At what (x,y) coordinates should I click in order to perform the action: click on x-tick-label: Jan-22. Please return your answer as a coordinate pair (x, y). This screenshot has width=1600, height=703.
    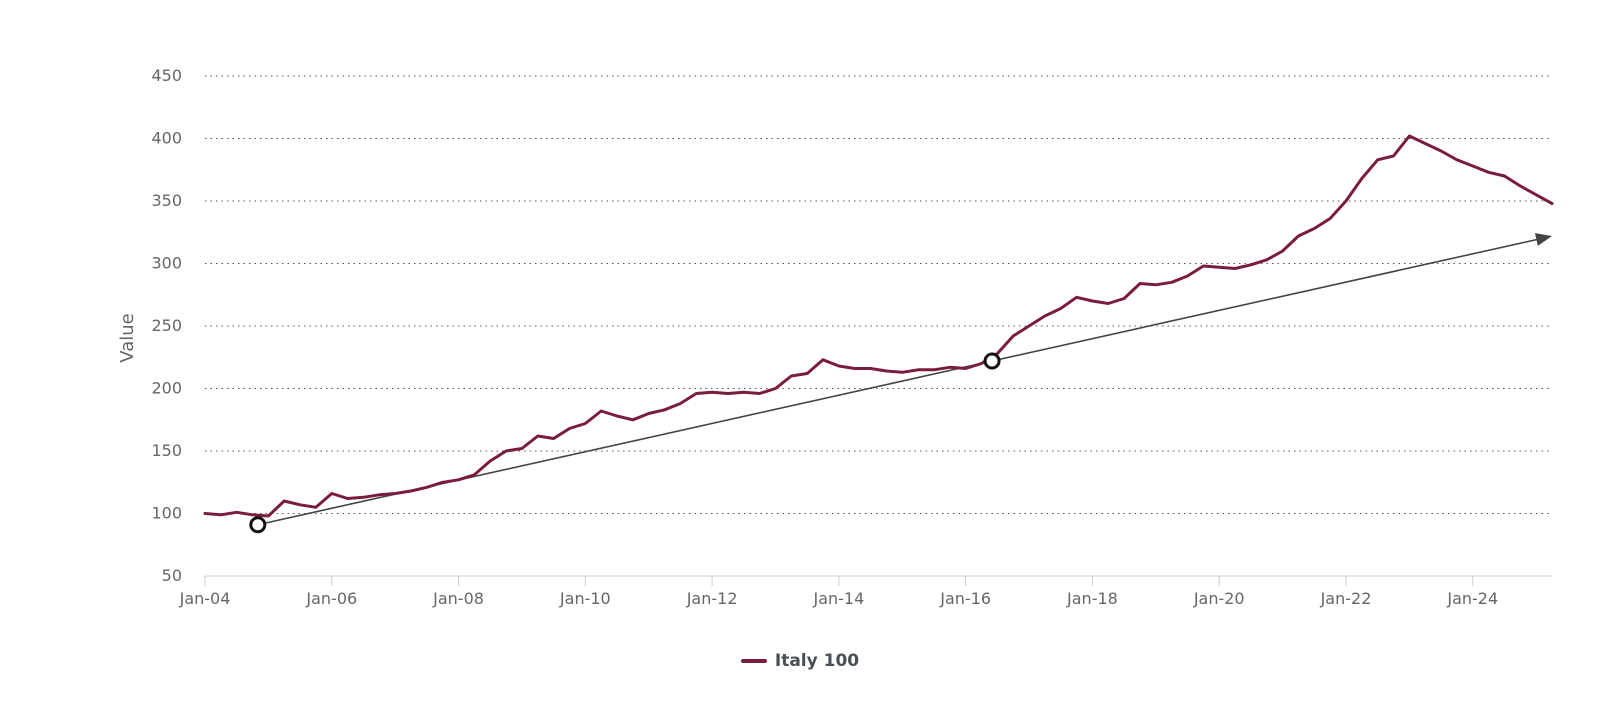
    Looking at the image, I should click on (1346, 598).